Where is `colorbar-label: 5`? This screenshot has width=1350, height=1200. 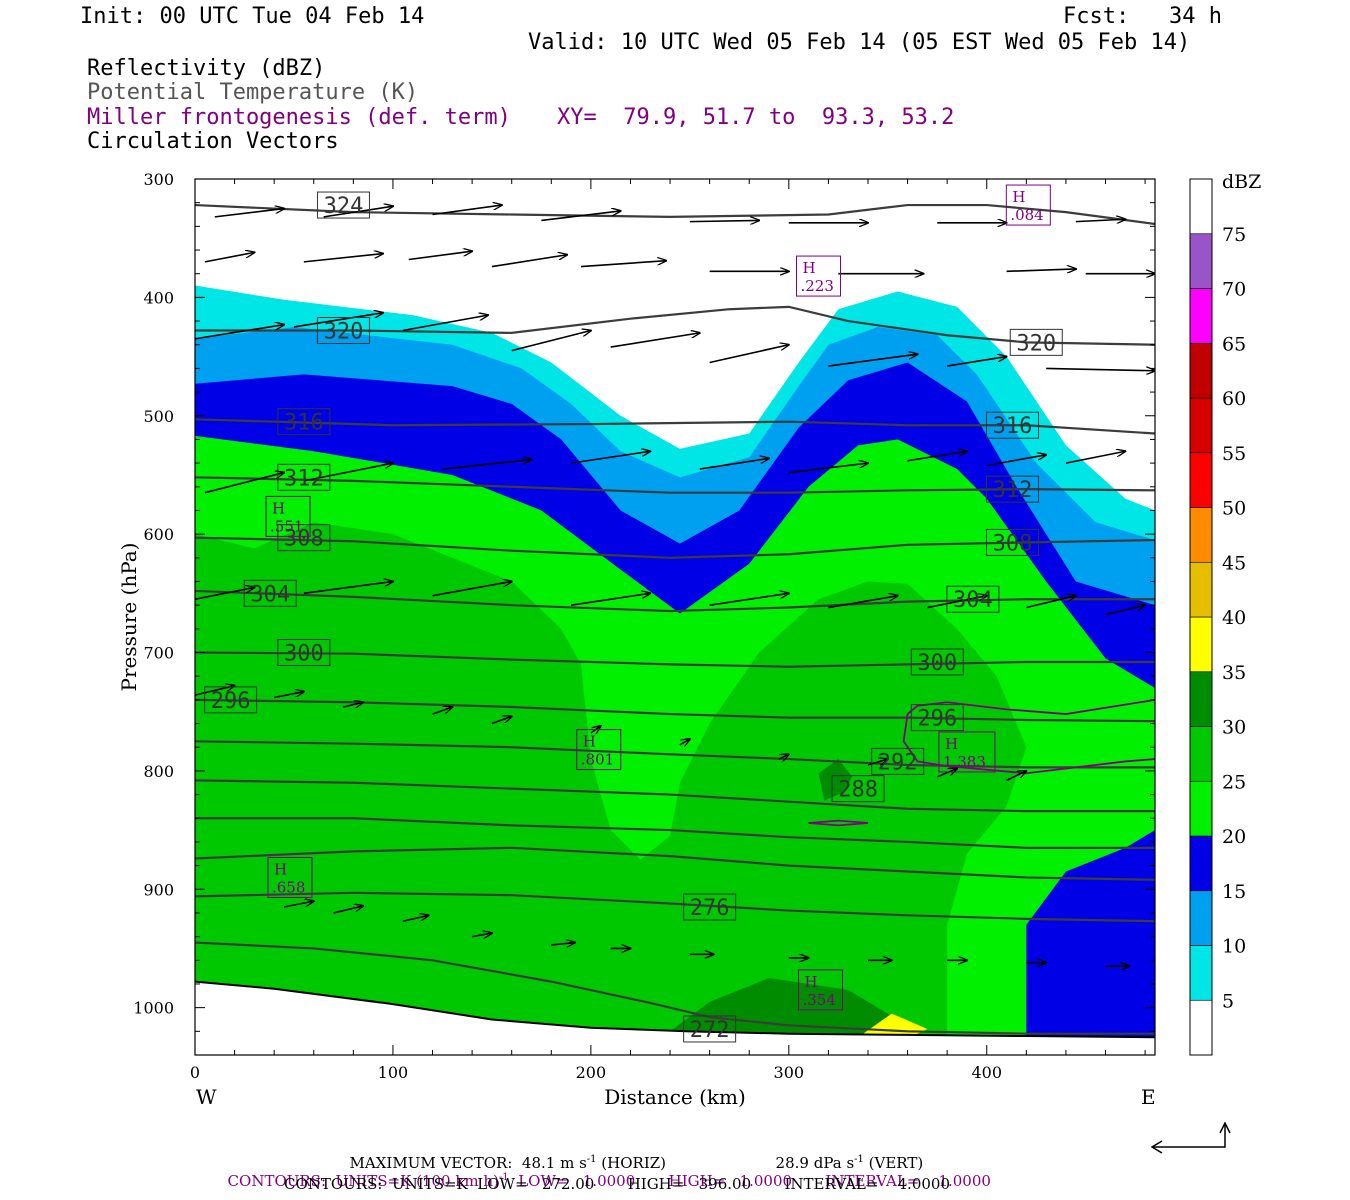
colorbar-label: 5 is located at coordinates (1228, 1001).